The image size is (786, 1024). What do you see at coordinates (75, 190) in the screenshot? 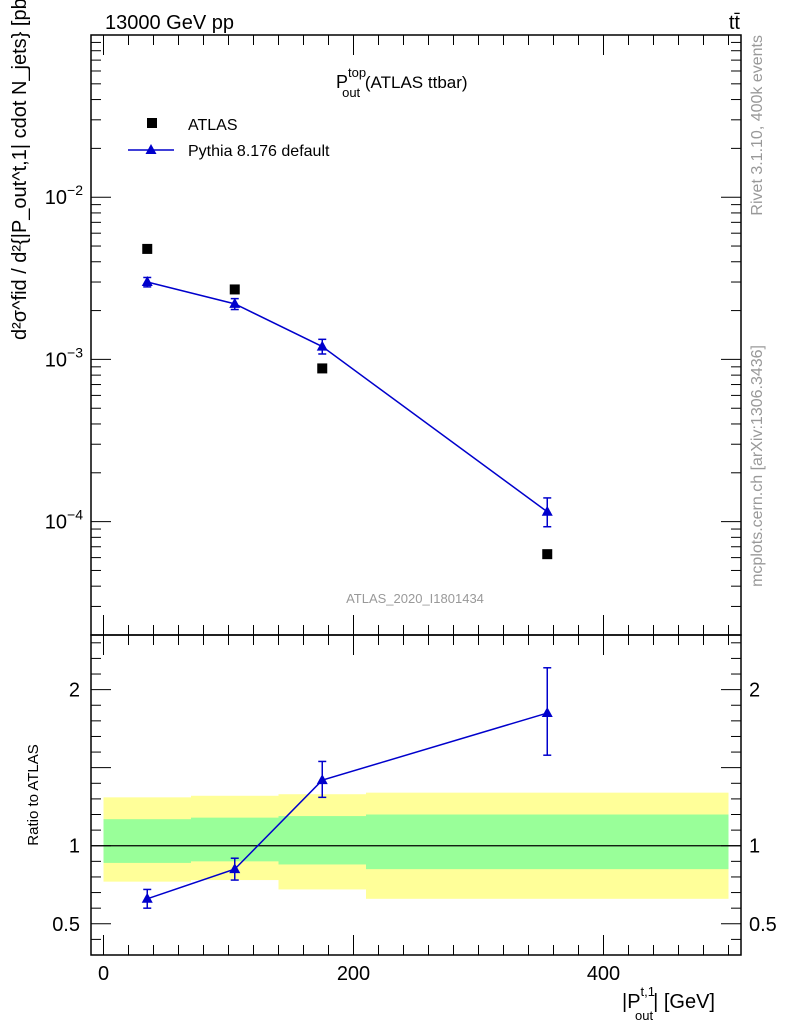
I see `tick-exponent: −2` at bounding box center [75, 190].